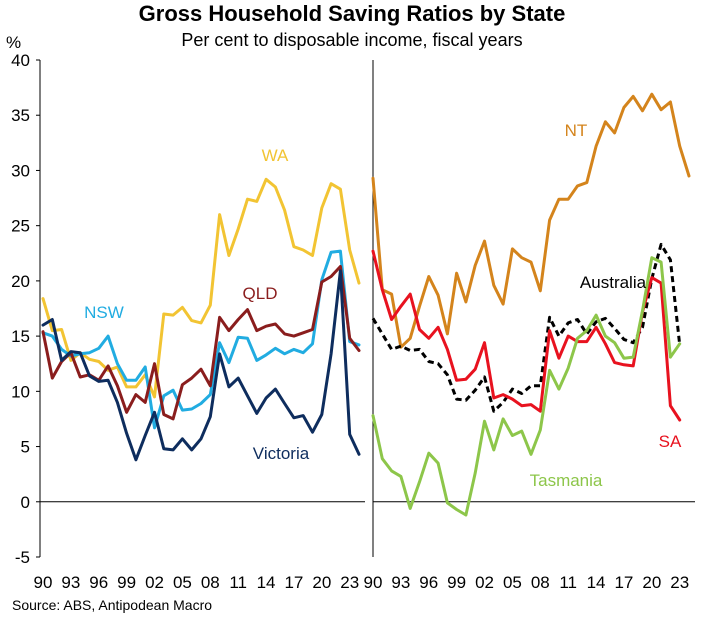 The height and width of the screenshot is (617, 704). Describe the element at coordinates (576, 130) in the screenshot. I see `series-label-nt: NT` at that location.